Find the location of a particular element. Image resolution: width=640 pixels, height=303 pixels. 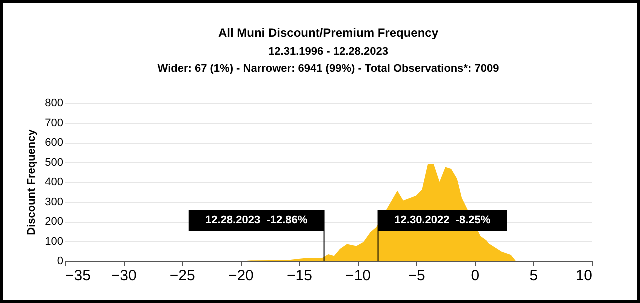

y-tick-label: 300 is located at coordinates (54, 202).